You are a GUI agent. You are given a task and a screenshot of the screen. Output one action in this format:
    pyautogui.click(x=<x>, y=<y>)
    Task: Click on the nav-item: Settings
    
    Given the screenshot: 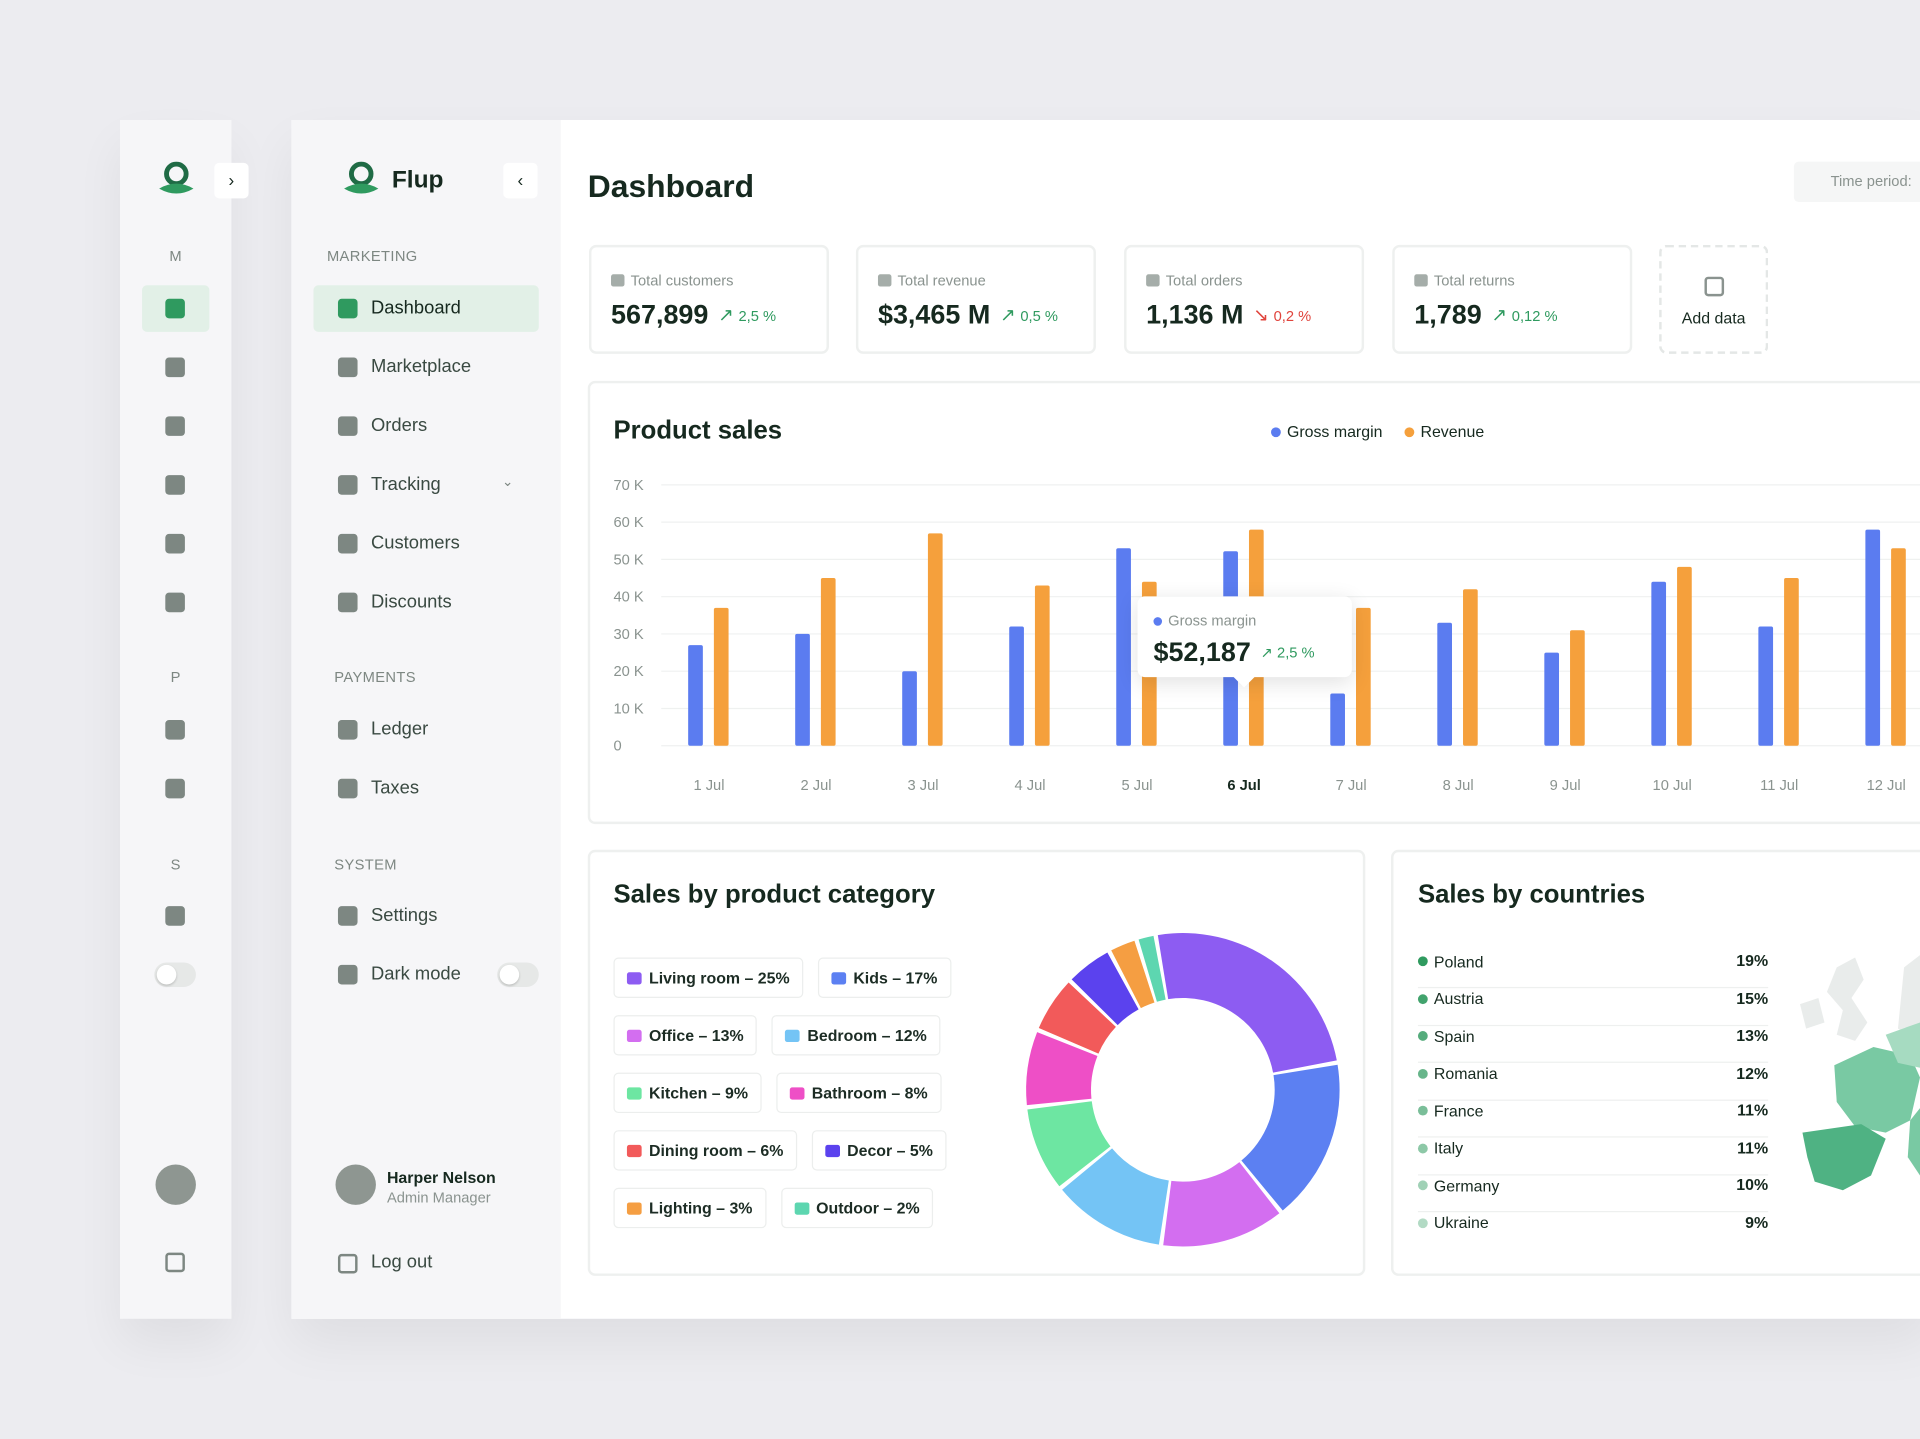 What is the action you would take?
    pyautogui.click(x=404, y=915)
    